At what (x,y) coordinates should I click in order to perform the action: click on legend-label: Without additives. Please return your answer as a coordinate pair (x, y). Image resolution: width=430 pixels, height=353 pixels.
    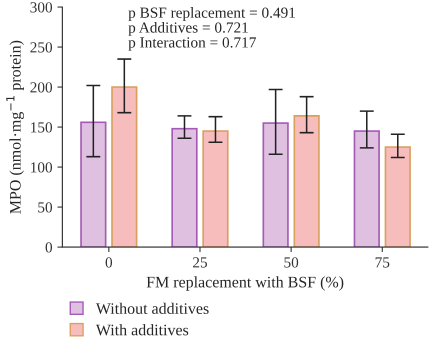
    Looking at the image, I should click on (152, 308).